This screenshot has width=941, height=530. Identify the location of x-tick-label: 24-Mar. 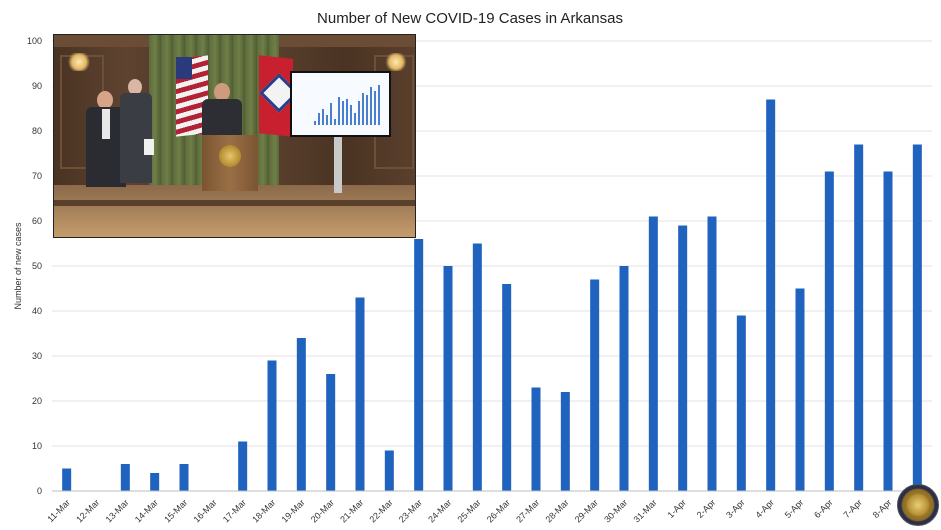
(439, 510).